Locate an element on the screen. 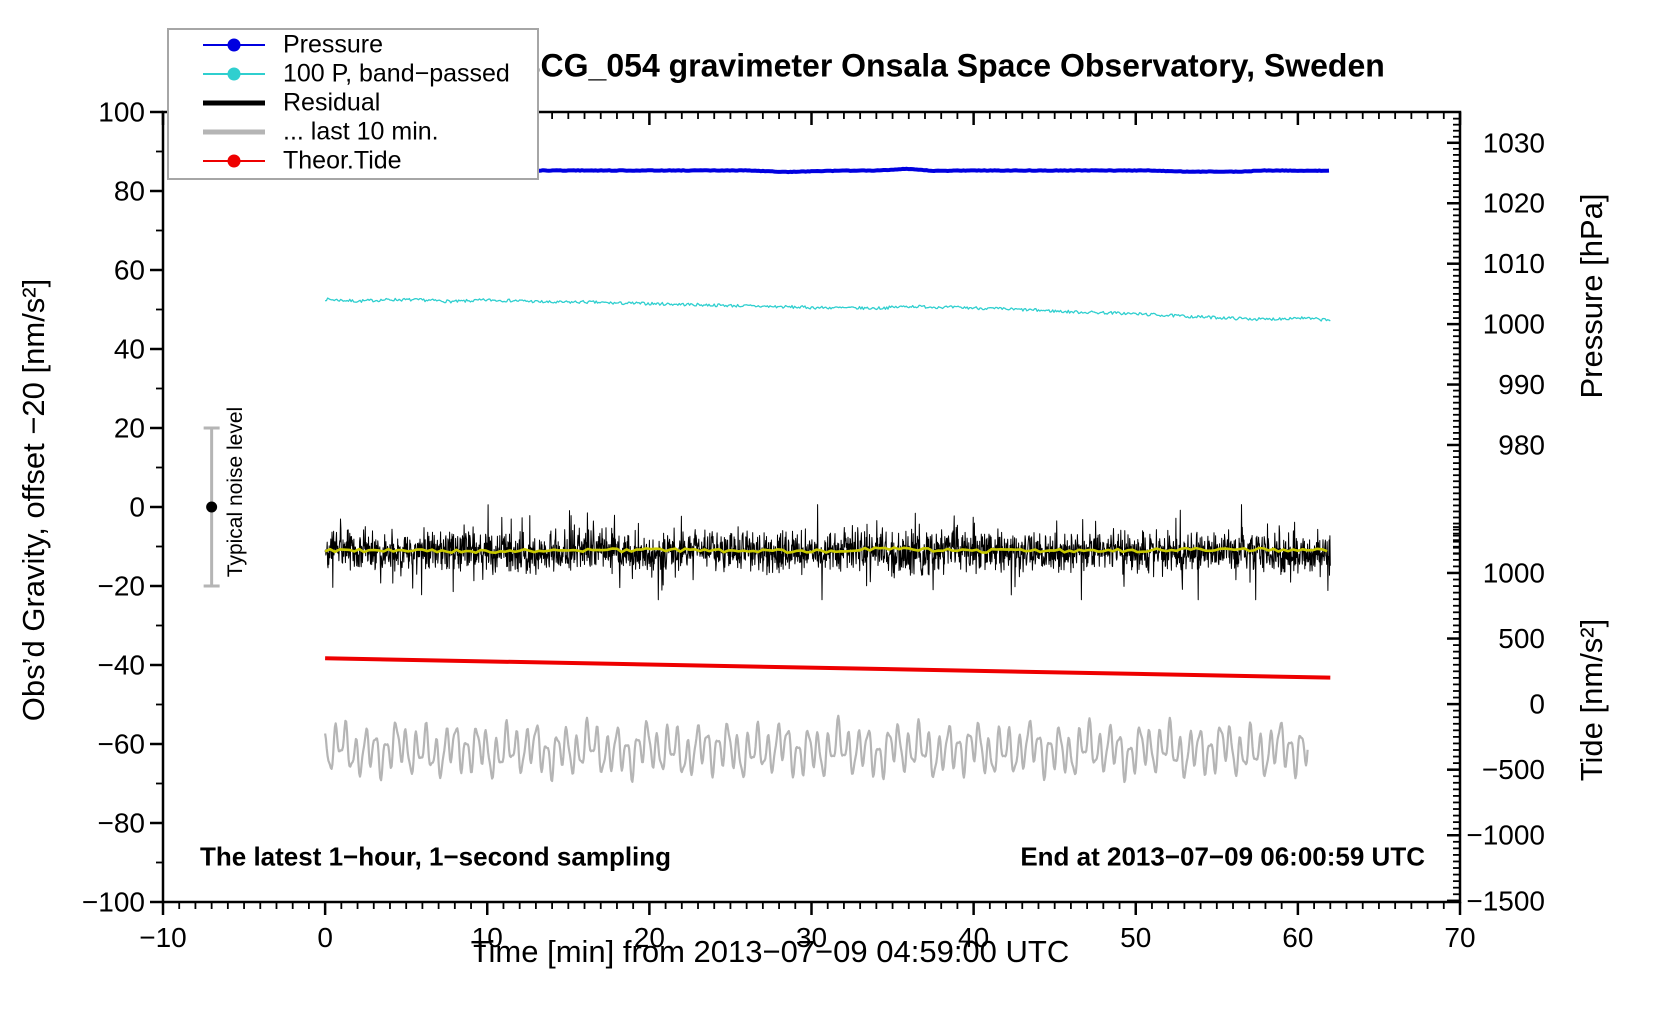  y-tick-label: −100 is located at coordinates (113, 902).